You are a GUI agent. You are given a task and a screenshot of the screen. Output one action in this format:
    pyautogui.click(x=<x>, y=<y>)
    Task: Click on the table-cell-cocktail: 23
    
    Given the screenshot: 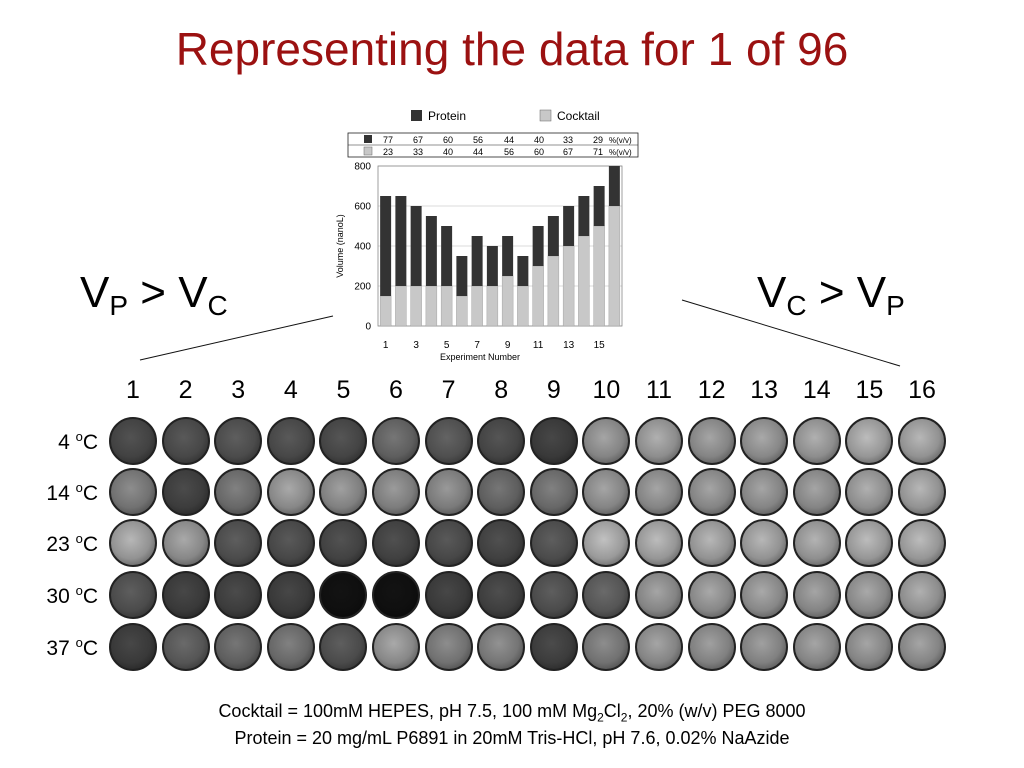 What is the action you would take?
    pyautogui.click(x=388, y=152)
    